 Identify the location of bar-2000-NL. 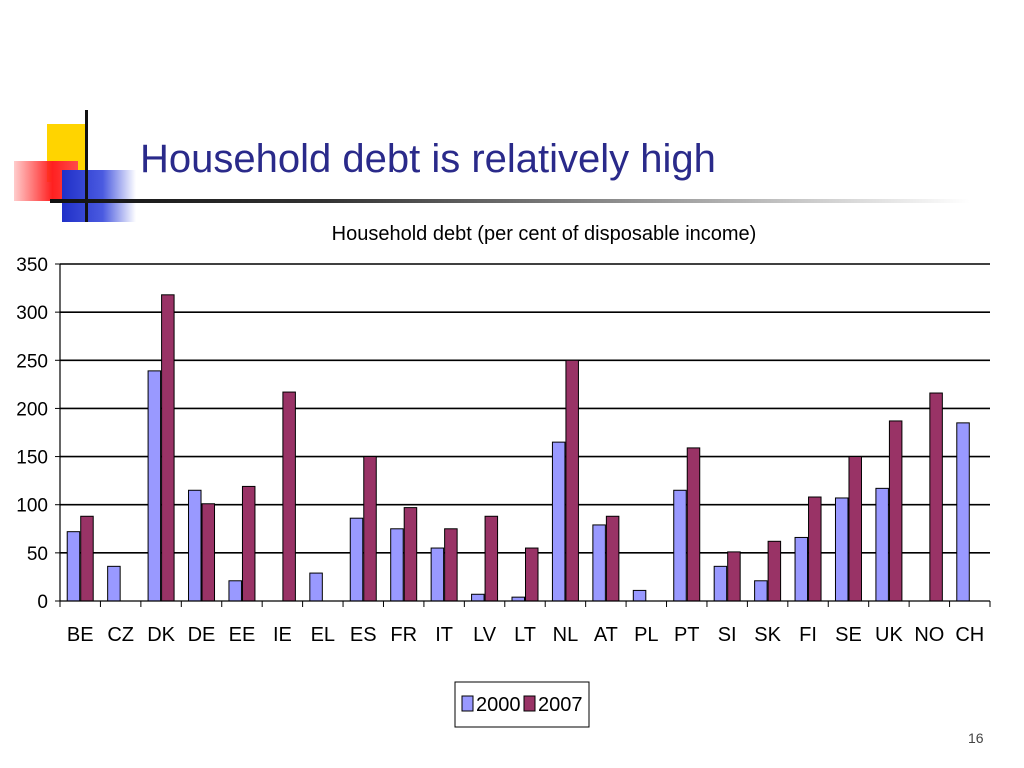
(558, 521).